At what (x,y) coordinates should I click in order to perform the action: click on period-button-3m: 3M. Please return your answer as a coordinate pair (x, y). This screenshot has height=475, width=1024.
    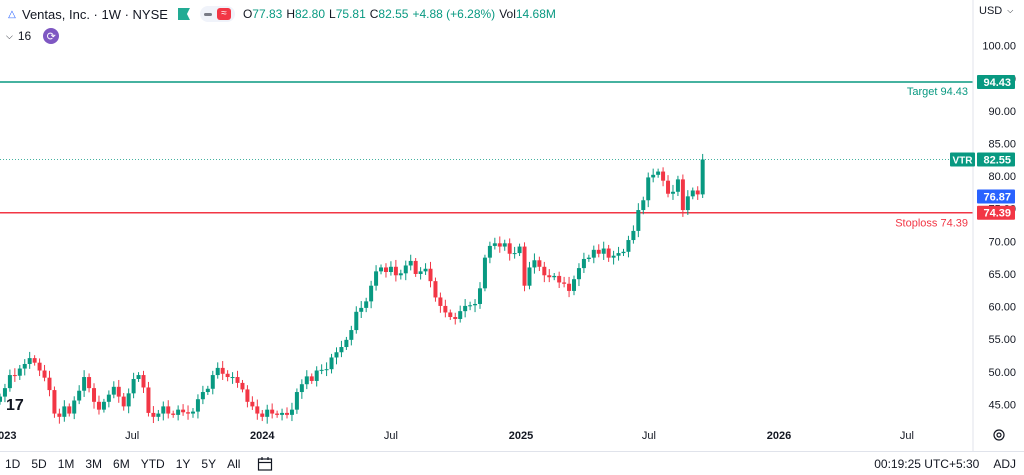
    Looking at the image, I should click on (94, 463).